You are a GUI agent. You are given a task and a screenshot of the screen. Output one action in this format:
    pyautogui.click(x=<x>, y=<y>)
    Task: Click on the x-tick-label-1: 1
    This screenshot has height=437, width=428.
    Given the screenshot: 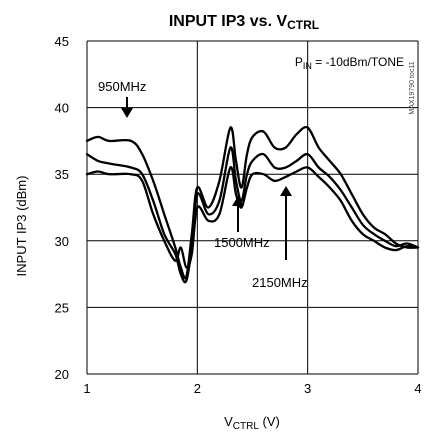 What is the action you would take?
    pyautogui.click(x=86, y=388)
    